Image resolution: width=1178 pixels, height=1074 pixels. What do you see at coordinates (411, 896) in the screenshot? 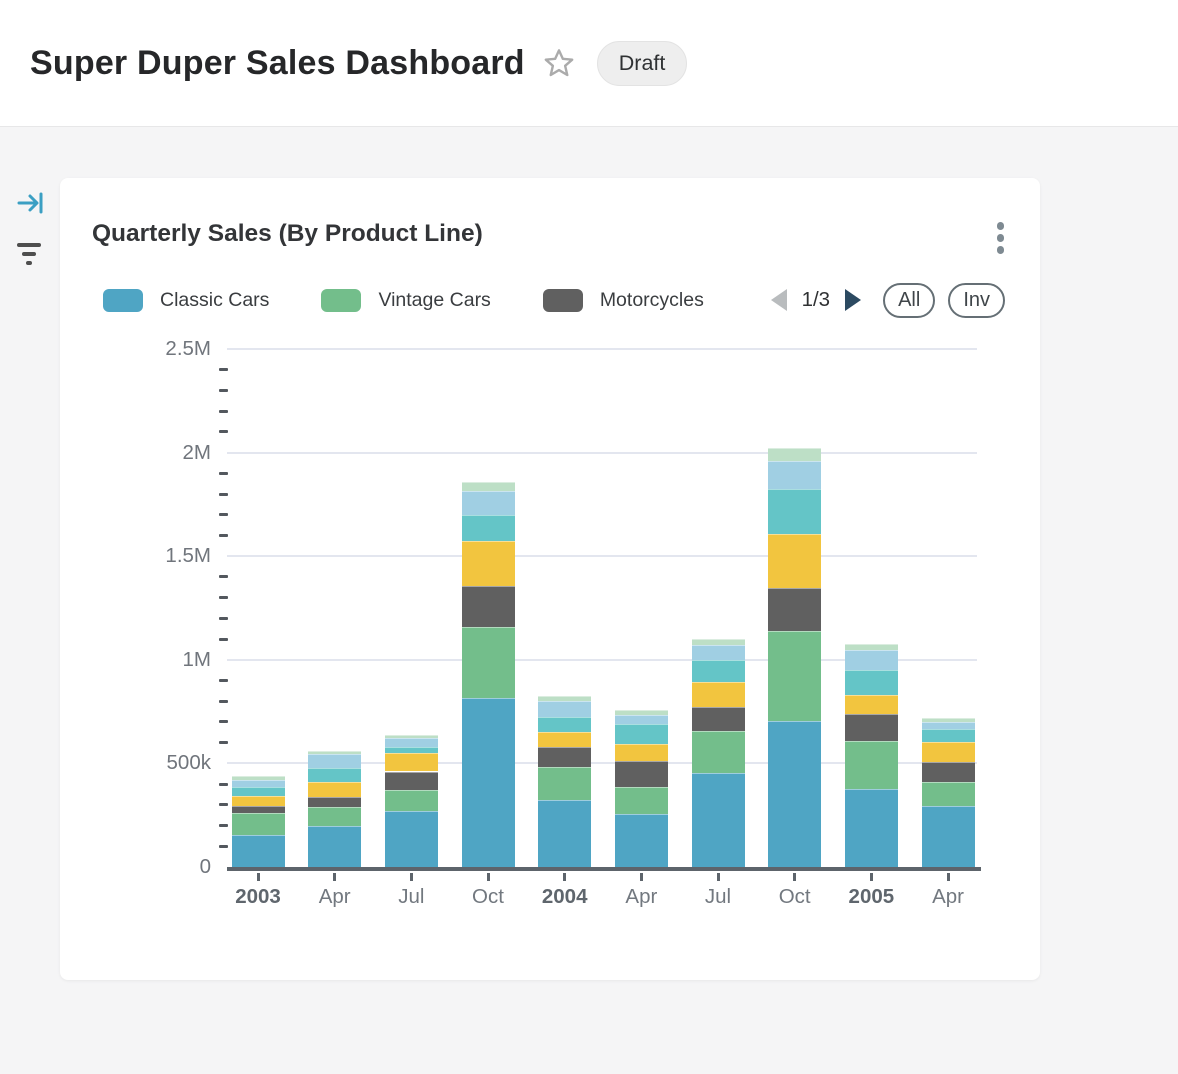
I see `x-axis-label: Jul` at bounding box center [411, 896].